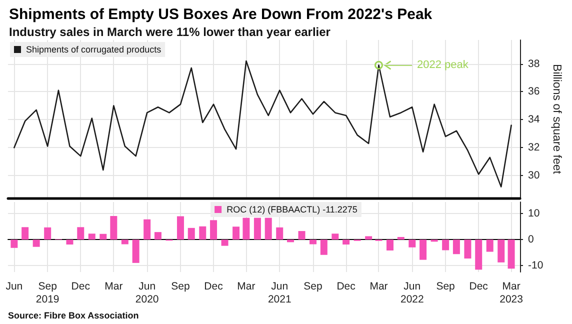 This screenshot has height=324, width=572. What do you see at coordinates (292, 209) in the screenshot?
I see `legend-label: ROC (12) (FBBAACTL) -11.2275` at bounding box center [292, 209].